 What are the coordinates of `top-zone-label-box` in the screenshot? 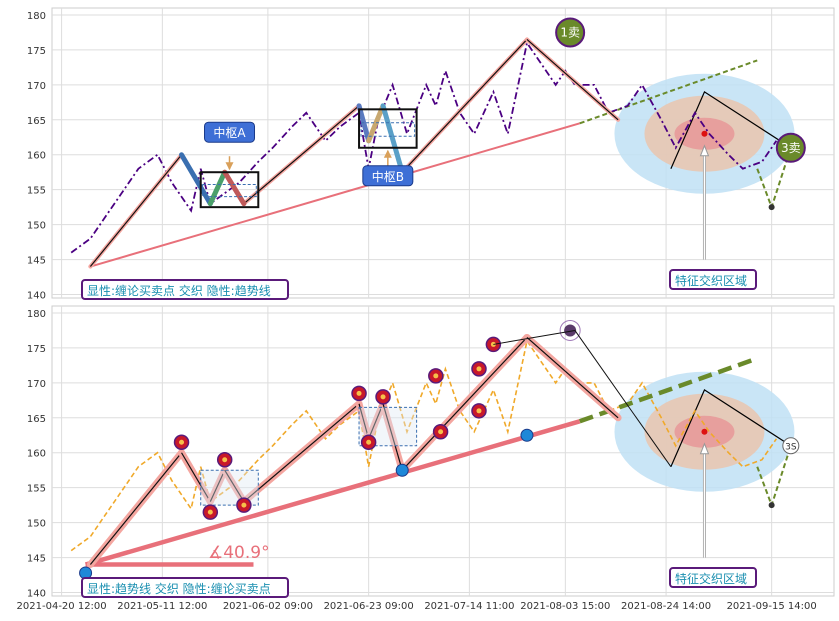 It's located at (713, 279).